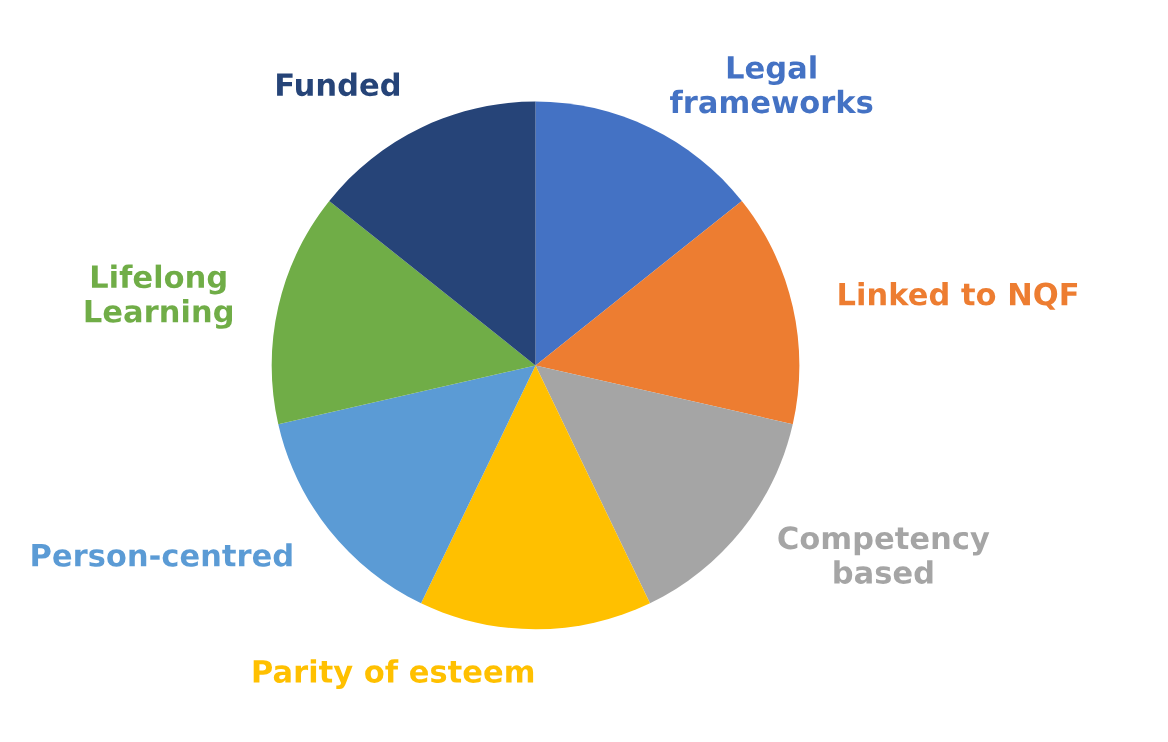 Image resolution: width=1168 pixels, height=742 pixels. I want to click on slice-label: Linked to NQF, so click(958, 295).